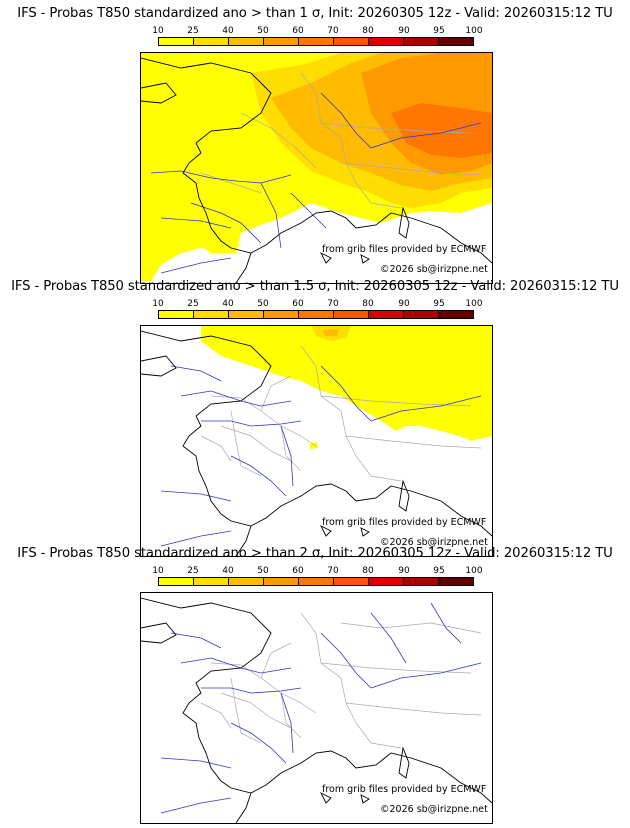 The width and height of the screenshot is (630, 828). What do you see at coordinates (313, 445) in the screenshot?
I see `prob-area-10-spot` at bounding box center [313, 445].